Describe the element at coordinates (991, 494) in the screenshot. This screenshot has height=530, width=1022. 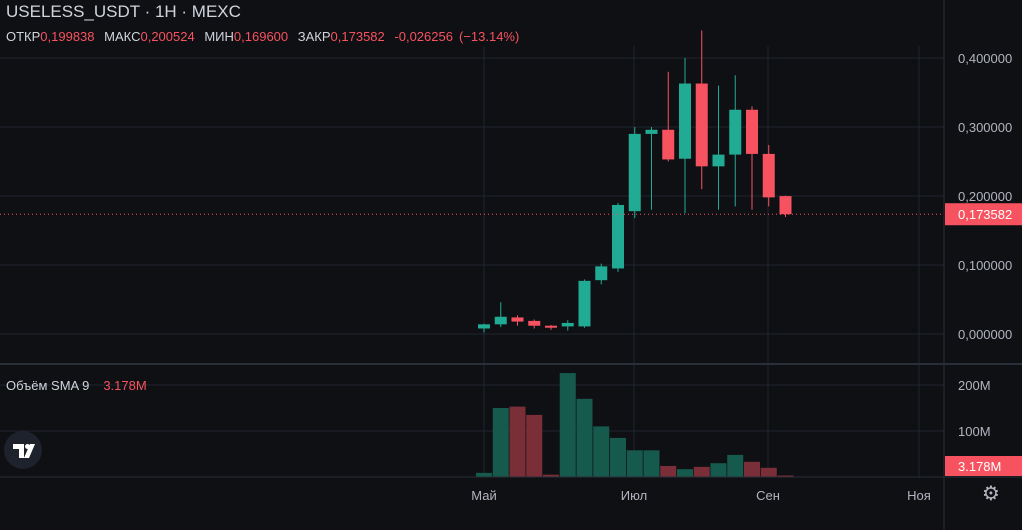
I see `gear-icon: ⚙` at that location.